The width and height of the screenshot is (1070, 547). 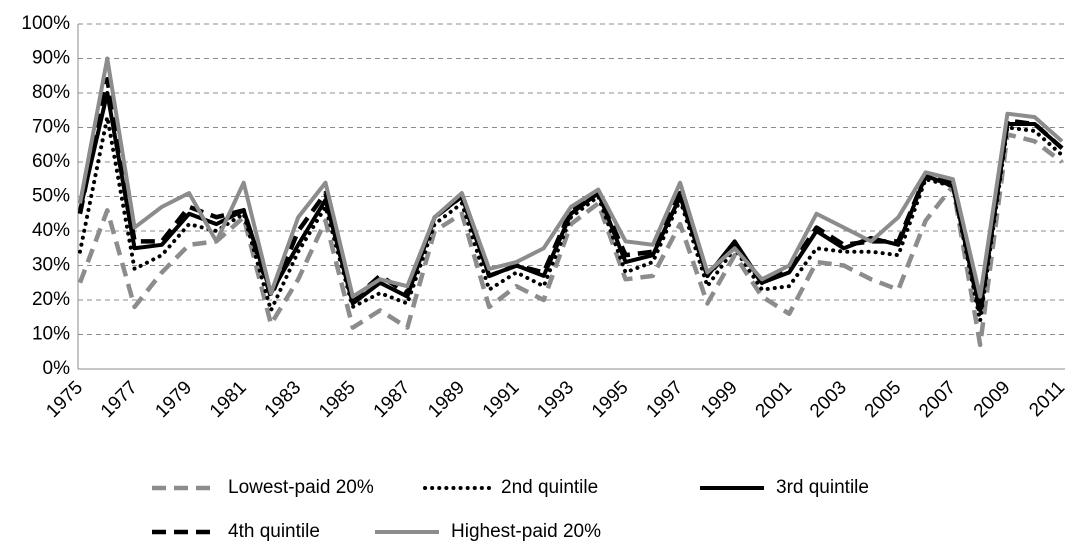 I want to click on x-tick-label: 1997, so click(x=664, y=399).